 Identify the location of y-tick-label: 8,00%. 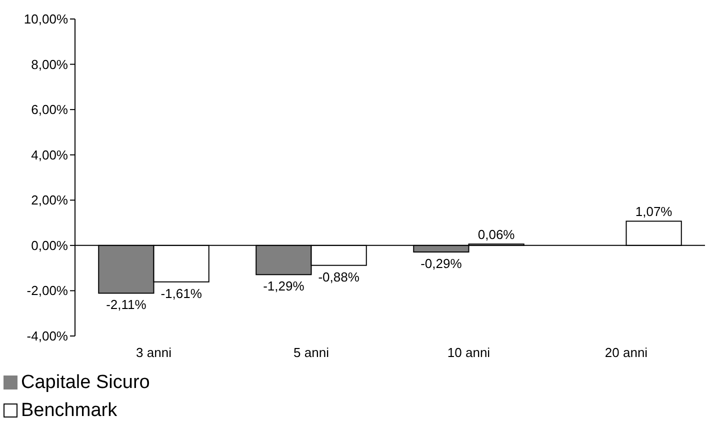
(49, 64).